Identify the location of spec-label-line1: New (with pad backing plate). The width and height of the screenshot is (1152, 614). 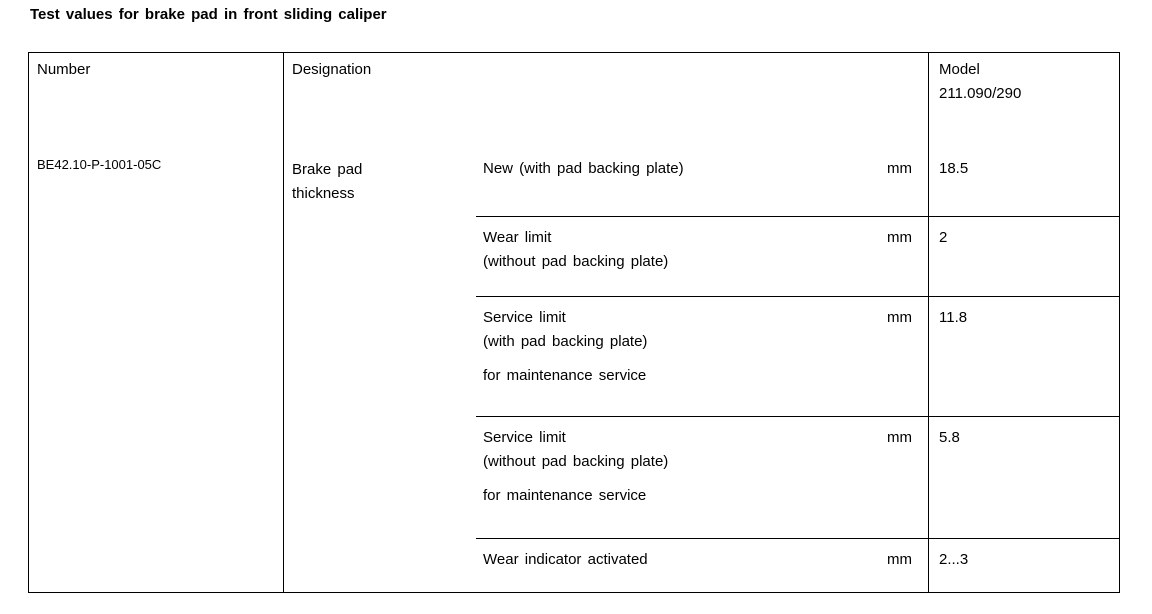
(583, 168).